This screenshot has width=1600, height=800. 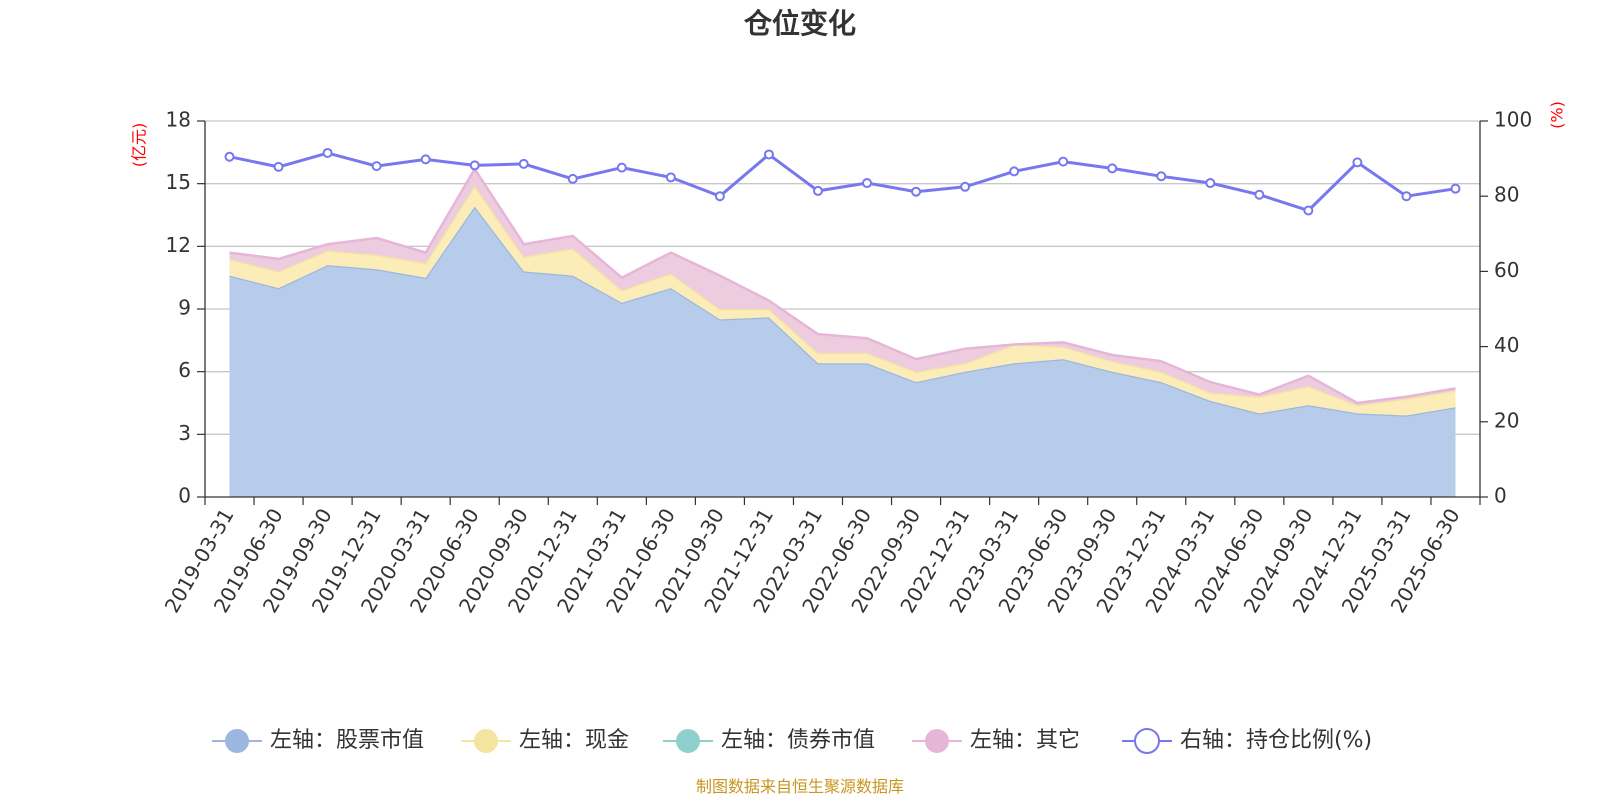 I want to click on legend-label: 左轴：其它, so click(x=1025, y=740).